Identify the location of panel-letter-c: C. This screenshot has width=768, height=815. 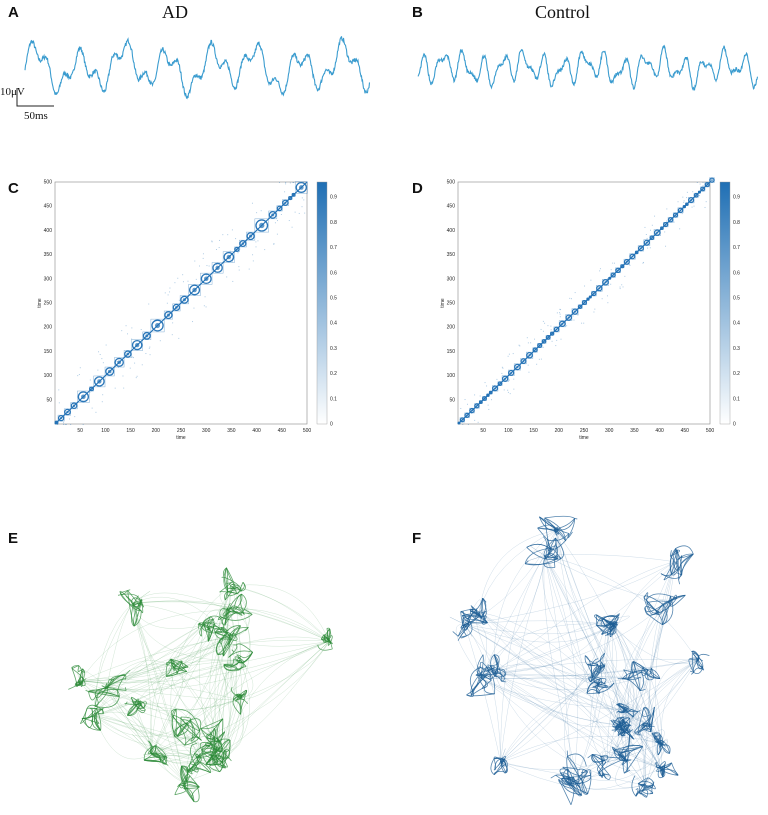
(13, 188).